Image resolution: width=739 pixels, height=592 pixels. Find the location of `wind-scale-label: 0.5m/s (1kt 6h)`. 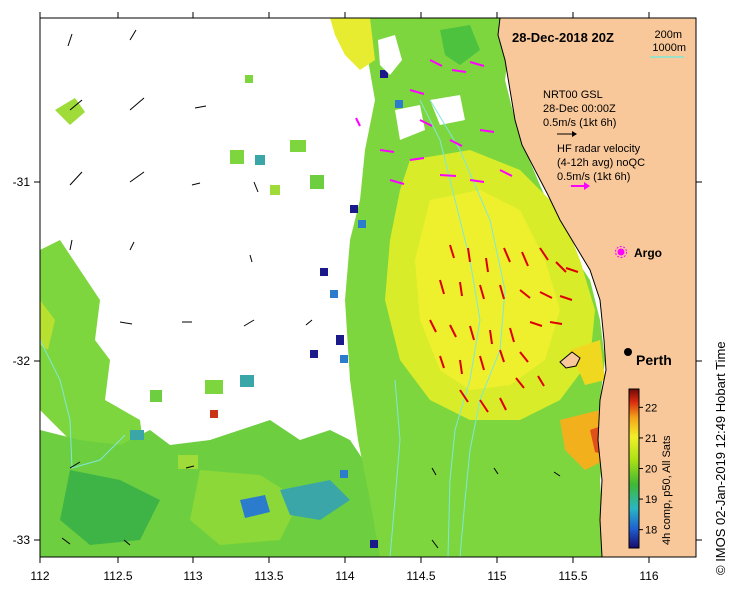

wind-scale-label: 0.5m/s (1kt 6h) is located at coordinates (579, 123).